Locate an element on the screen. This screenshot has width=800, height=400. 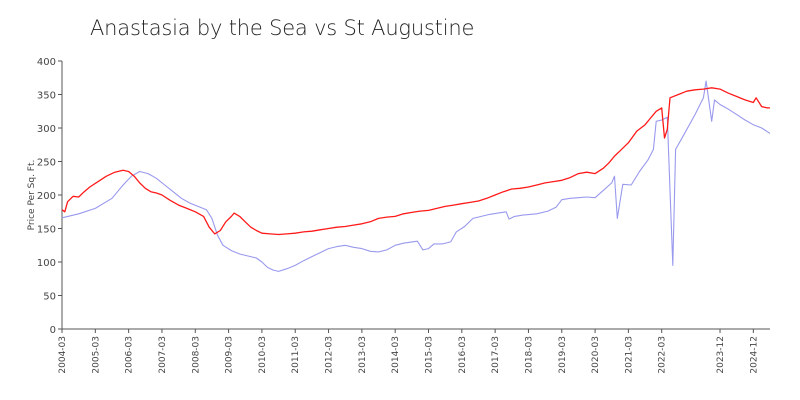
y-tick-group: 0 50 100 150 200 250 300 350 400 is located at coordinates (49, 196).